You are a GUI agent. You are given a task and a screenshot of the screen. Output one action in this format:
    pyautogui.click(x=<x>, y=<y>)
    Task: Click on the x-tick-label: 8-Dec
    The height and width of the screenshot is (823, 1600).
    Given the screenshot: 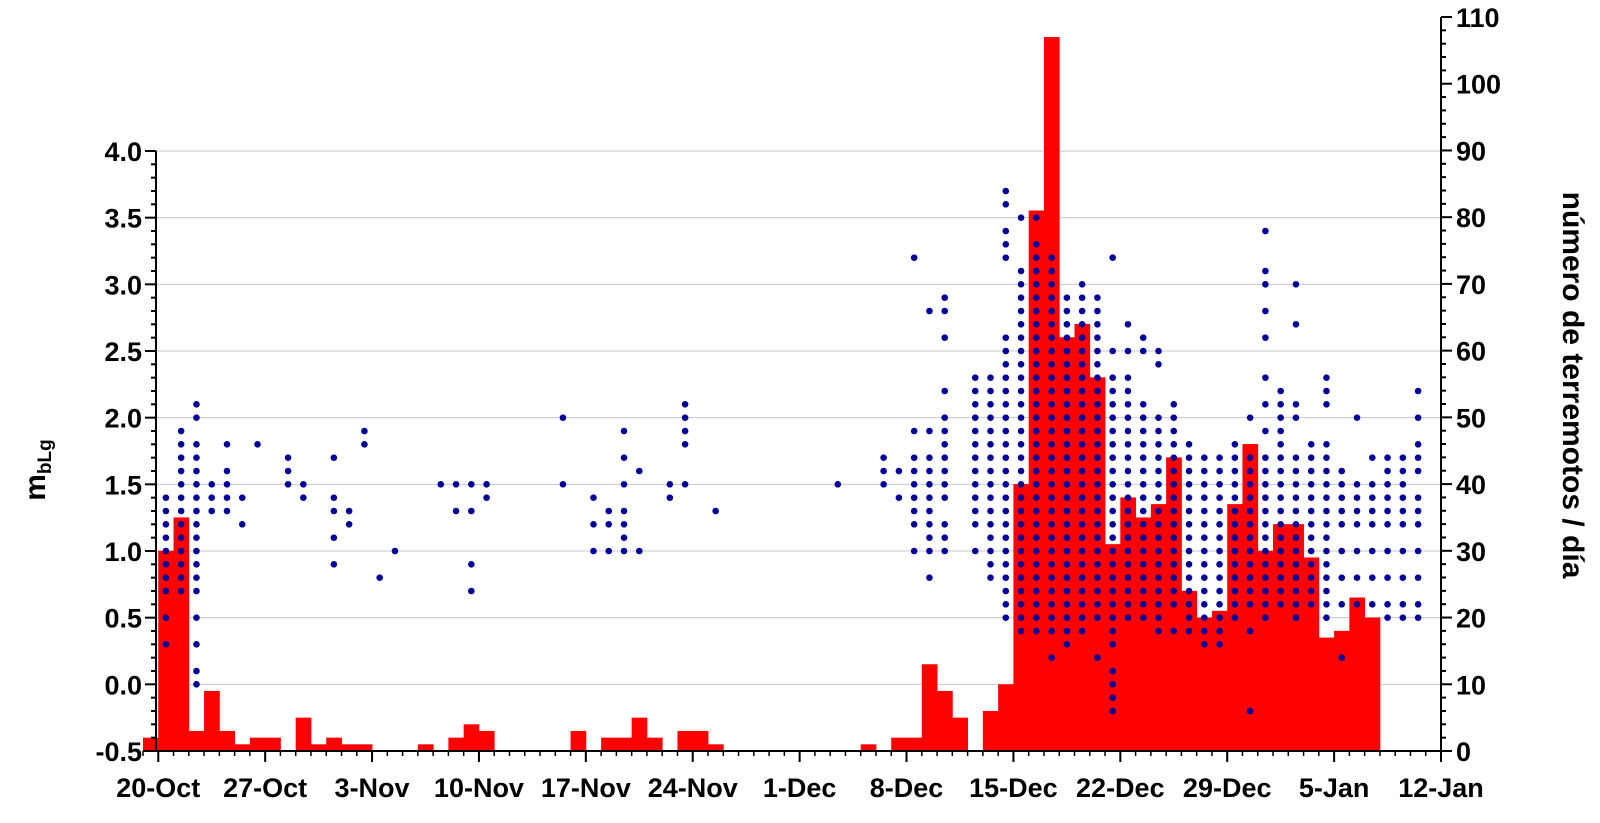 What is the action you would take?
    pyautogui.click(x=907, y=788)
    